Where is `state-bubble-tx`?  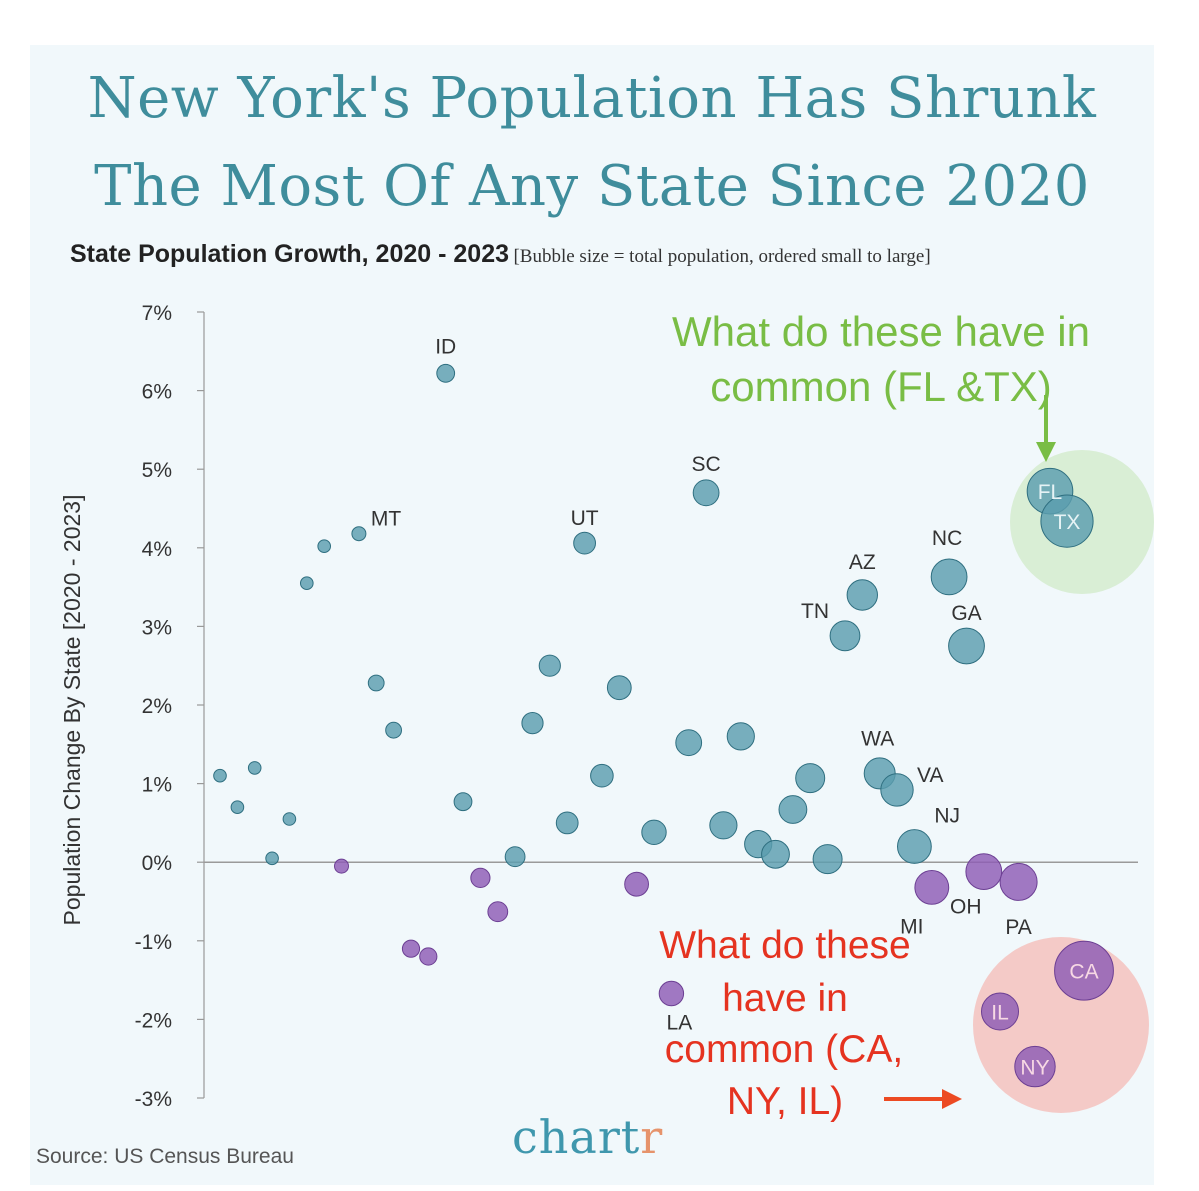 state-bubble-tx is located at coordinates (1067, 521).